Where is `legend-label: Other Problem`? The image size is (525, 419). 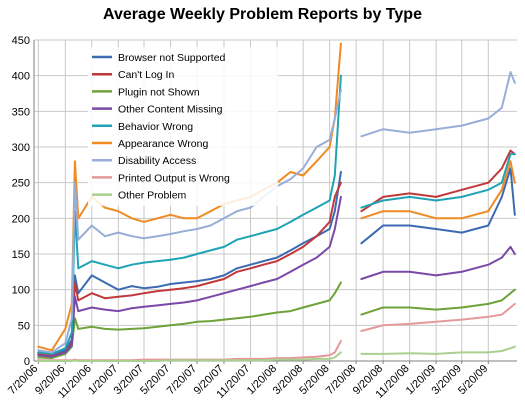 legend-label: Other Problem is located at coordinates (152, 196).